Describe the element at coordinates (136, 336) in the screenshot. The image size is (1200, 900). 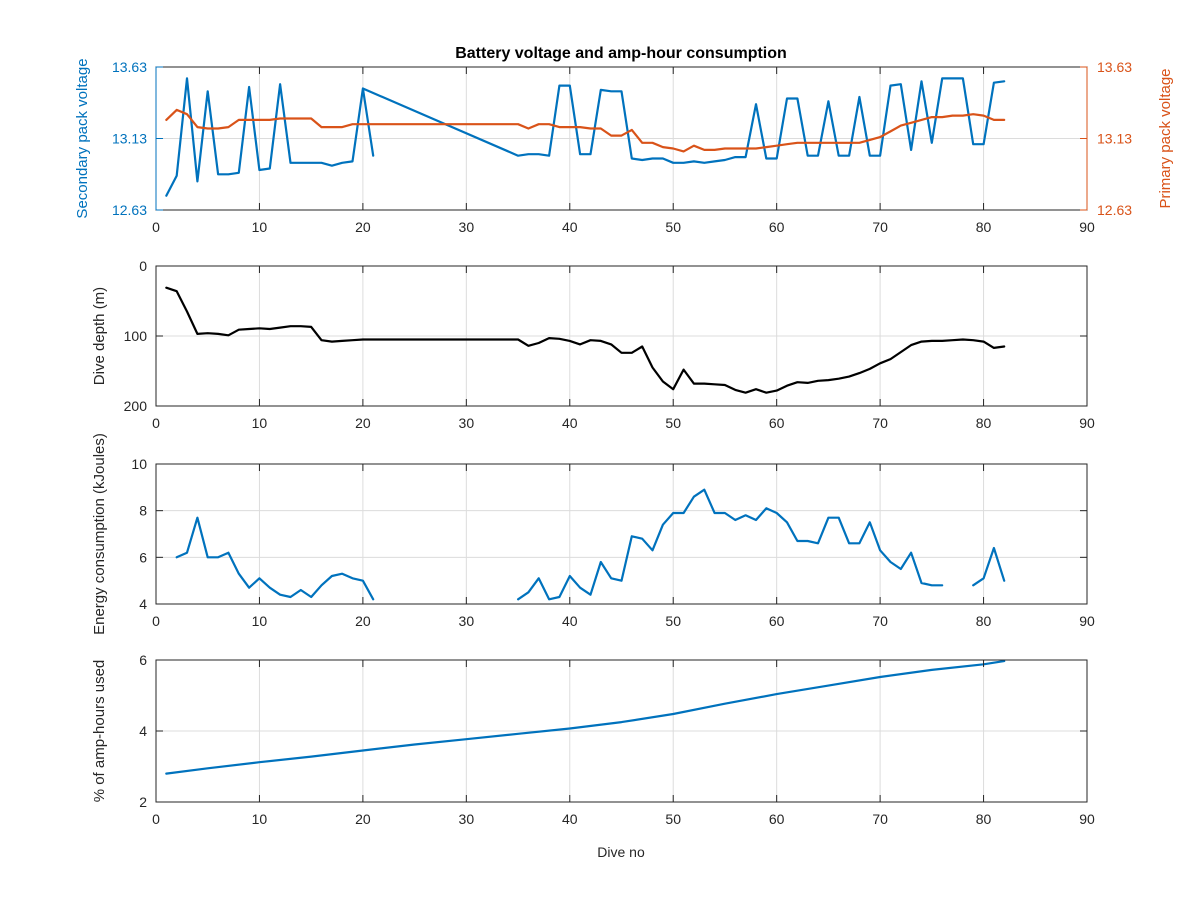
I see `y-tick-label: 100` at that location.